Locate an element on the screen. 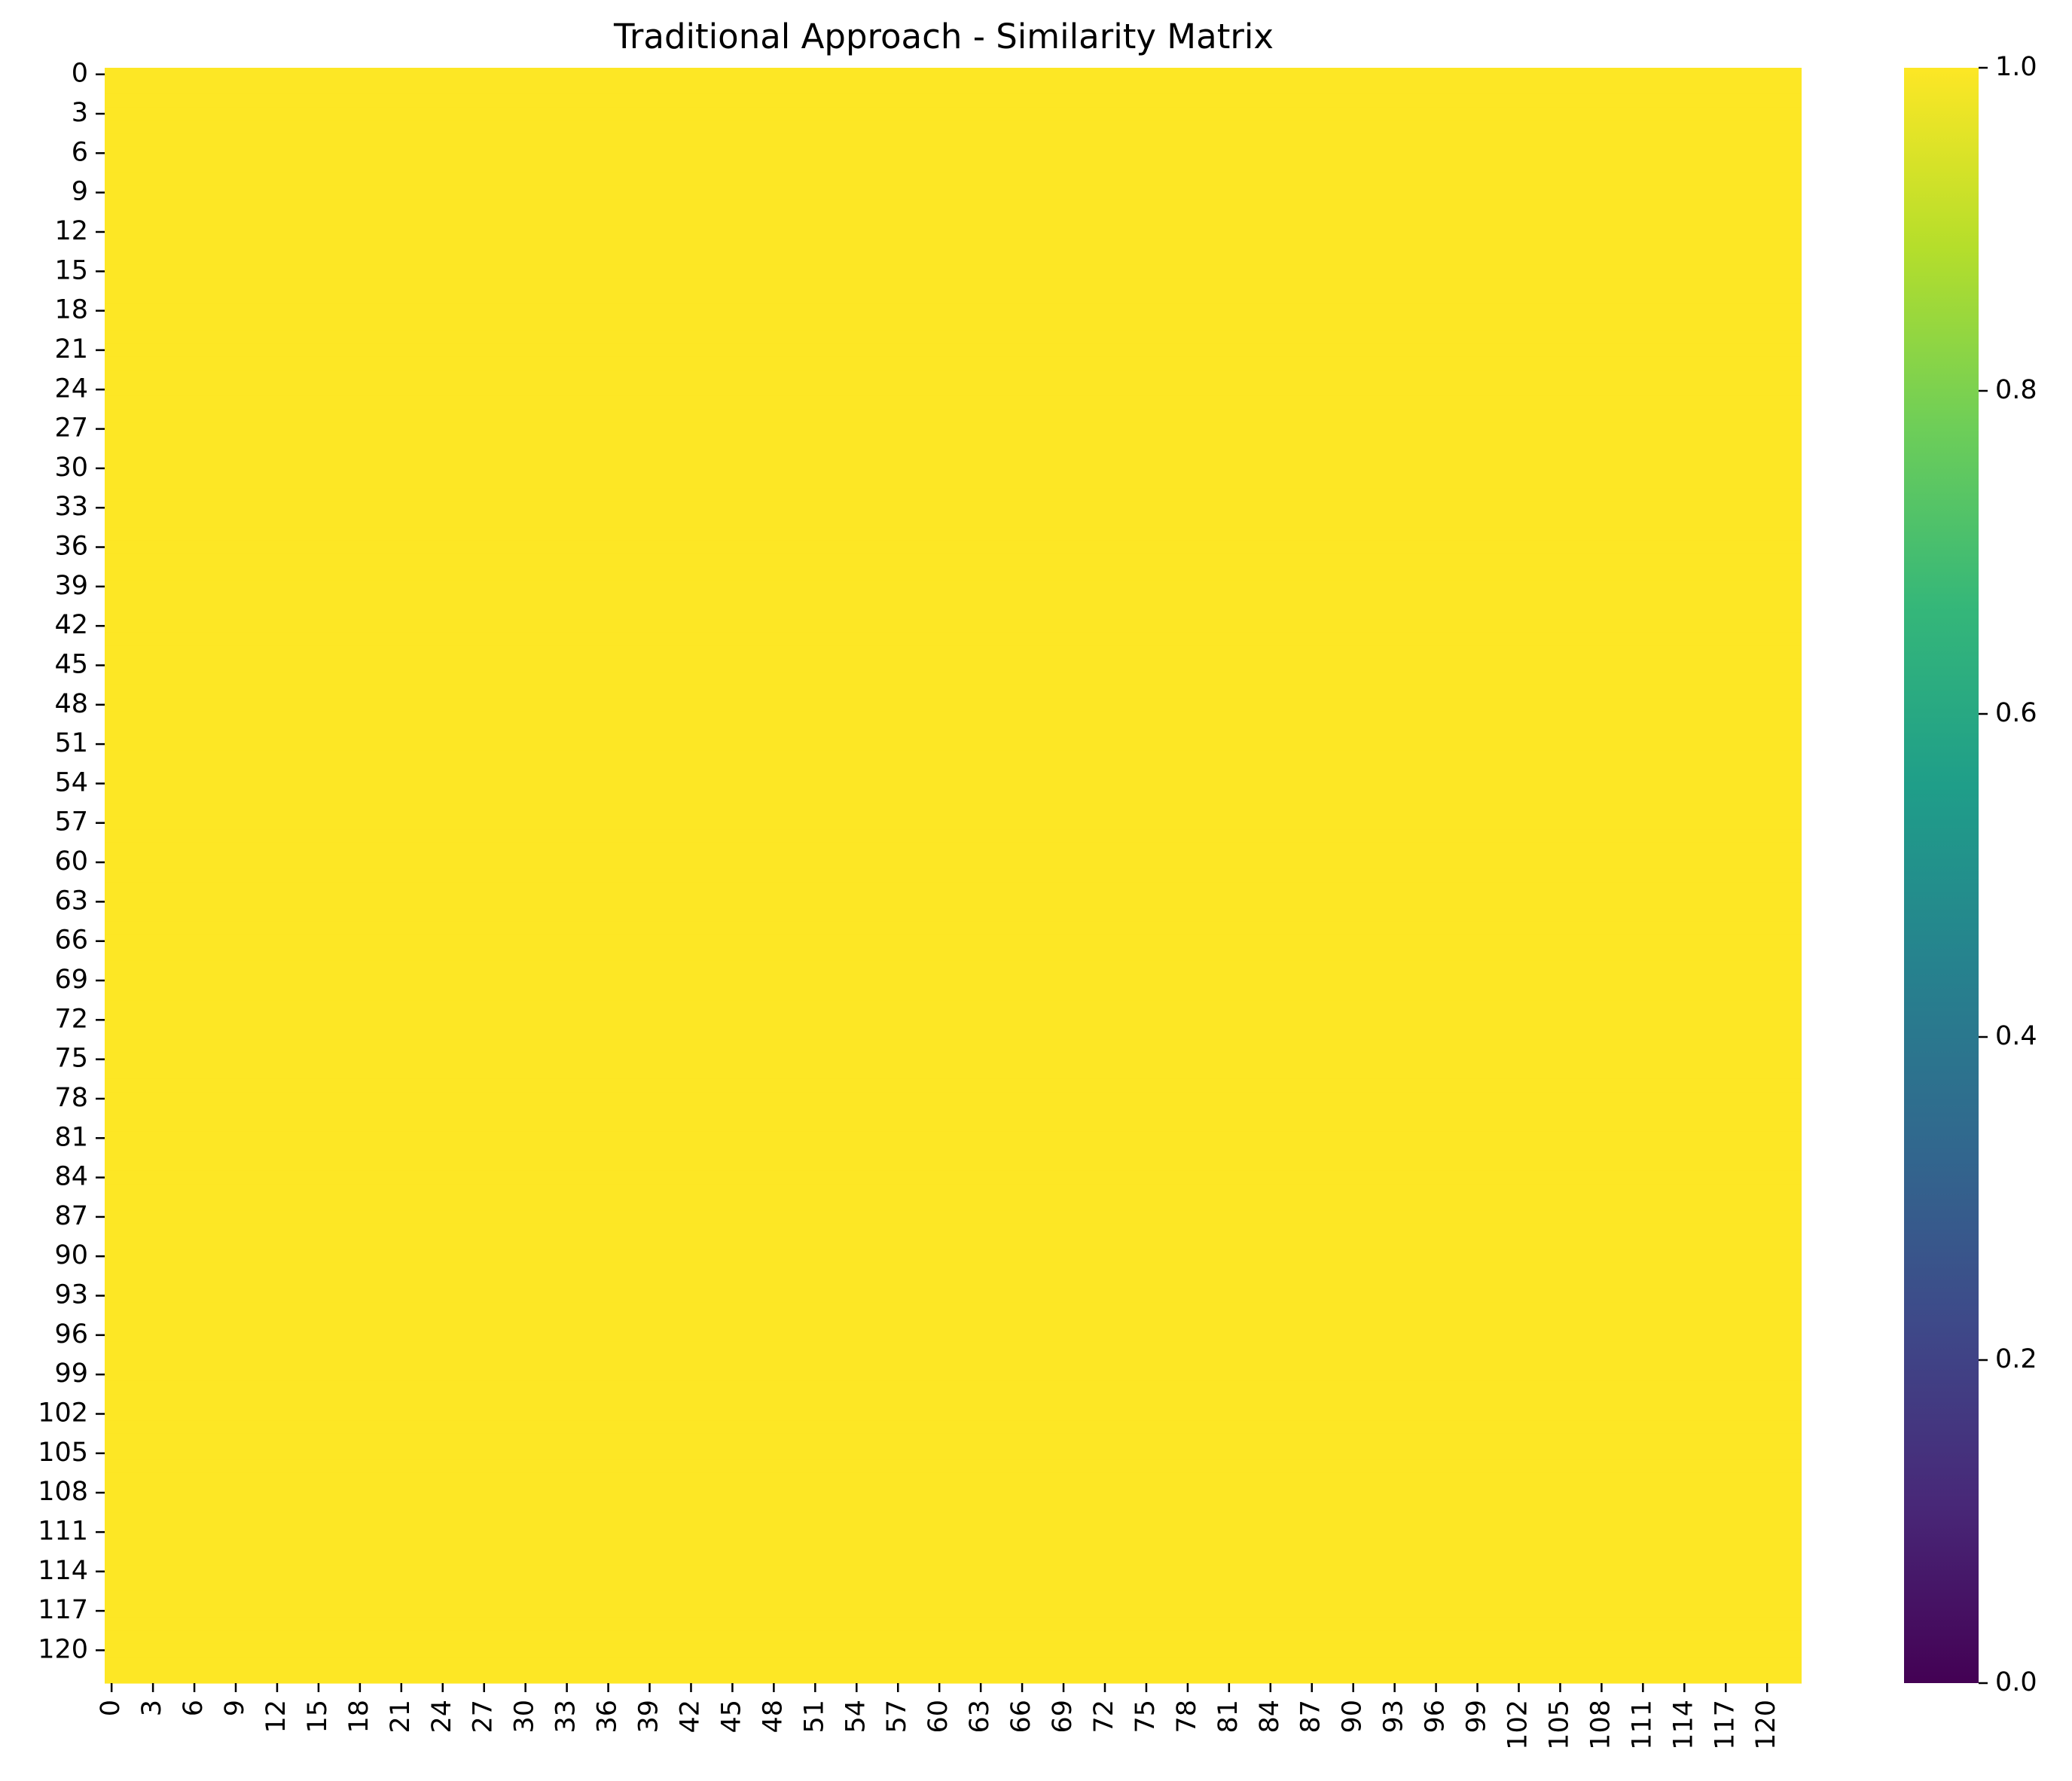 Image resolution: width=2072 pixels, height=1781 pixels. x-tick-label: 9 is located at coordinates (235, 1708).